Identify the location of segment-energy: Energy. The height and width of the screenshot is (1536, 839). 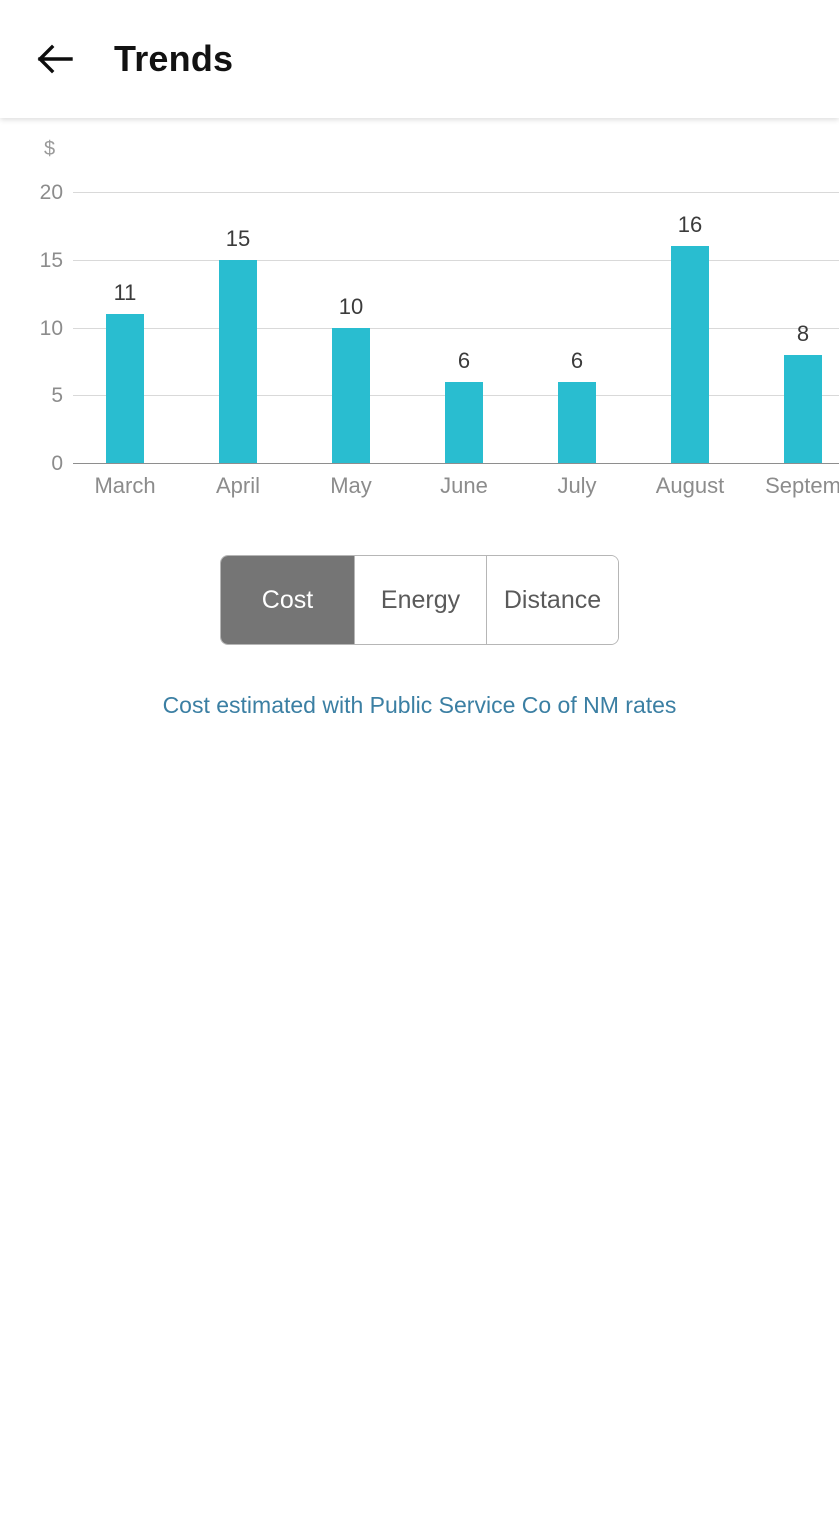
(420, 600).